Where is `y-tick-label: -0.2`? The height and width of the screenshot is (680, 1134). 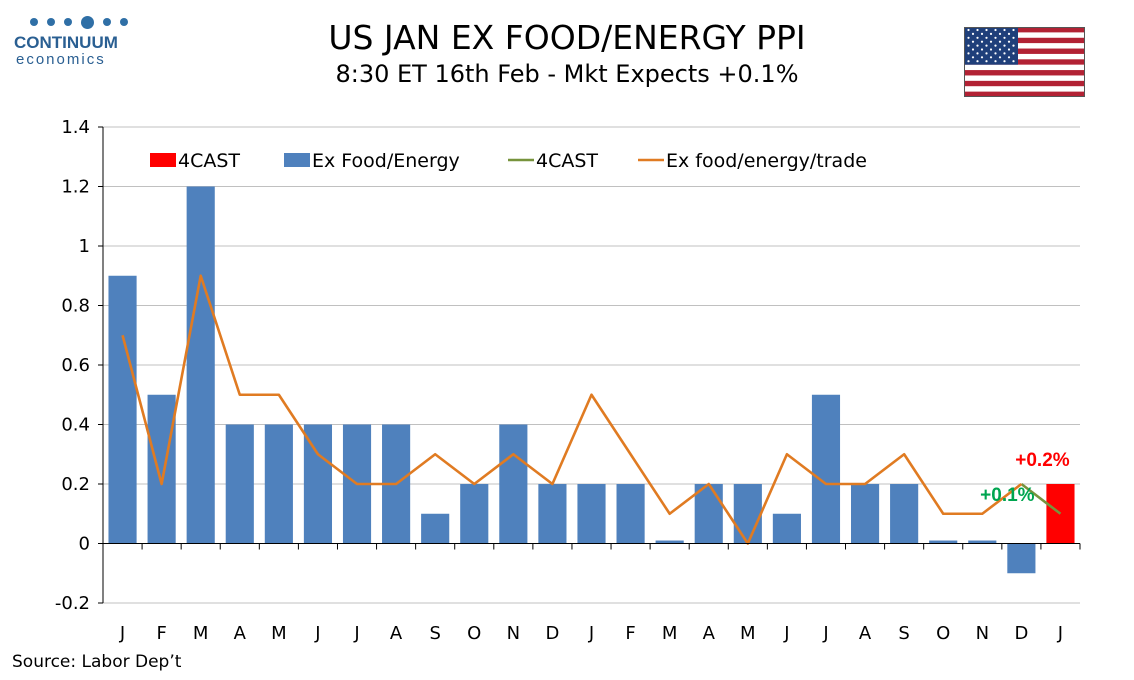 y-tick-label: -0.2 is located at coordinates (72, 603).